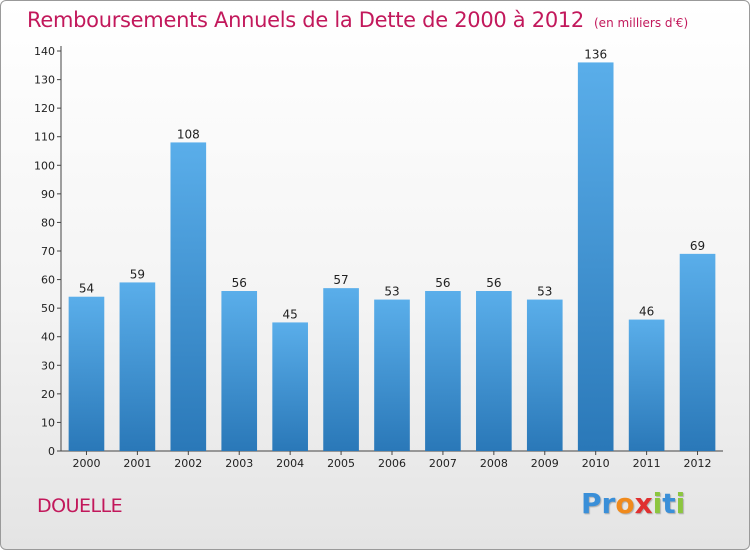 The height and width of the screenshot is (550, 750). What do you see at coordinates (545, 463) in the screenshot?
I see `x-tick-label: 2009` at bounding box center [545, 463].